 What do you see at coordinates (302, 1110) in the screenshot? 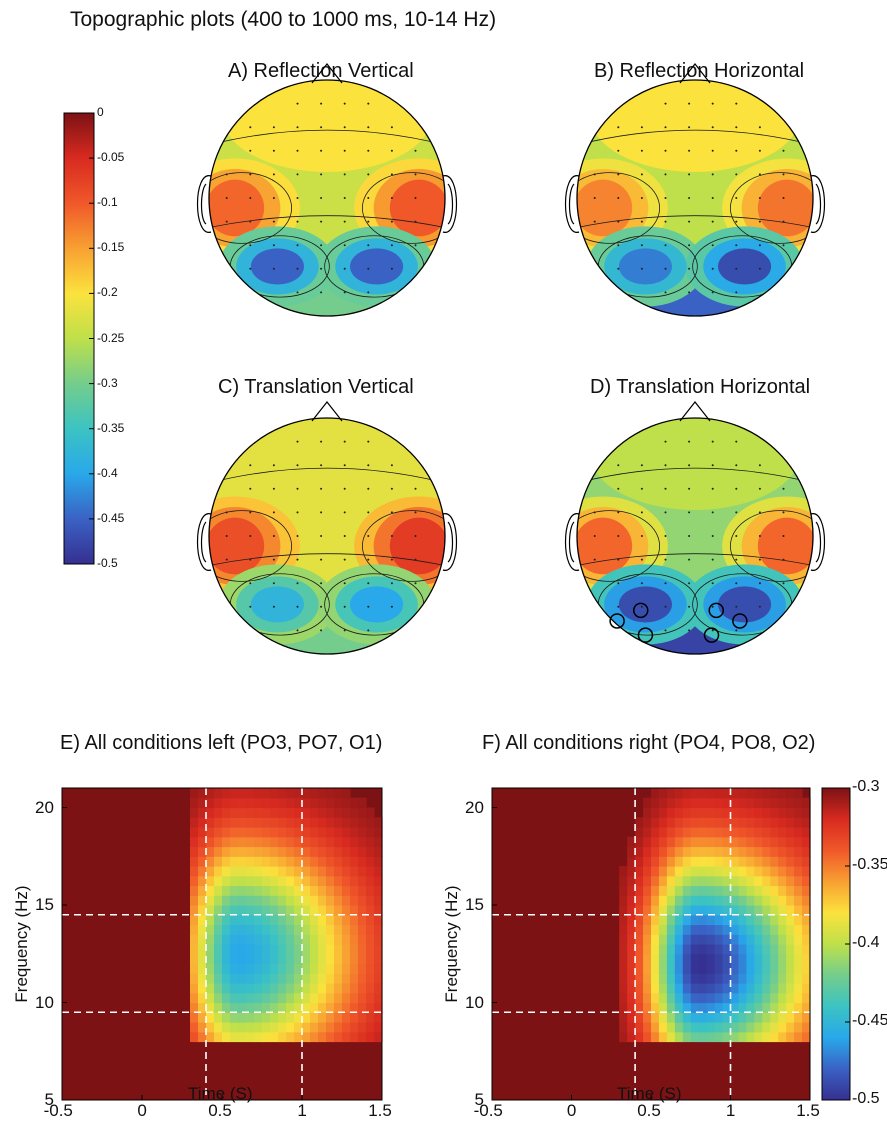
I see `x-tick-label: 1` at bounding box center [302, 1110].